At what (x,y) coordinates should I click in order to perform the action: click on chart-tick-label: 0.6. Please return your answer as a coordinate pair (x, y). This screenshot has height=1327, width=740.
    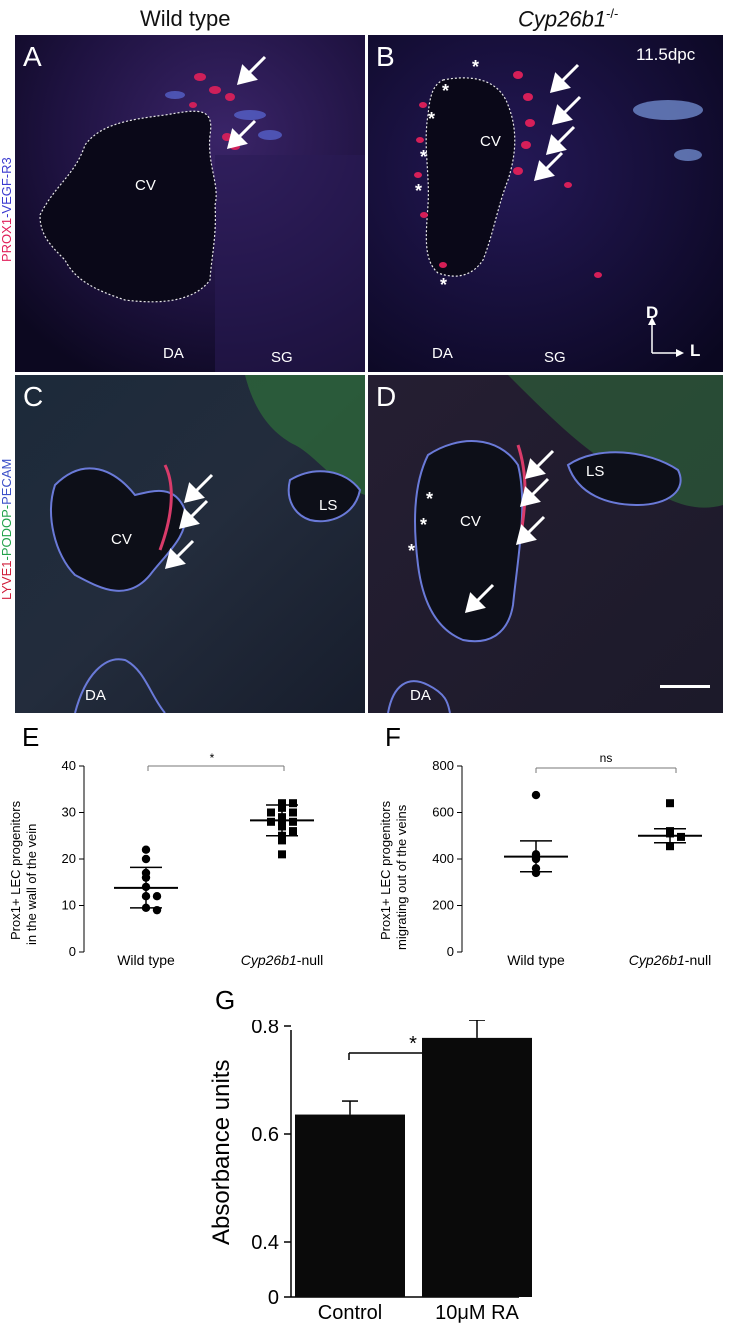
    Looking at the image, I should click on (265, 1135).